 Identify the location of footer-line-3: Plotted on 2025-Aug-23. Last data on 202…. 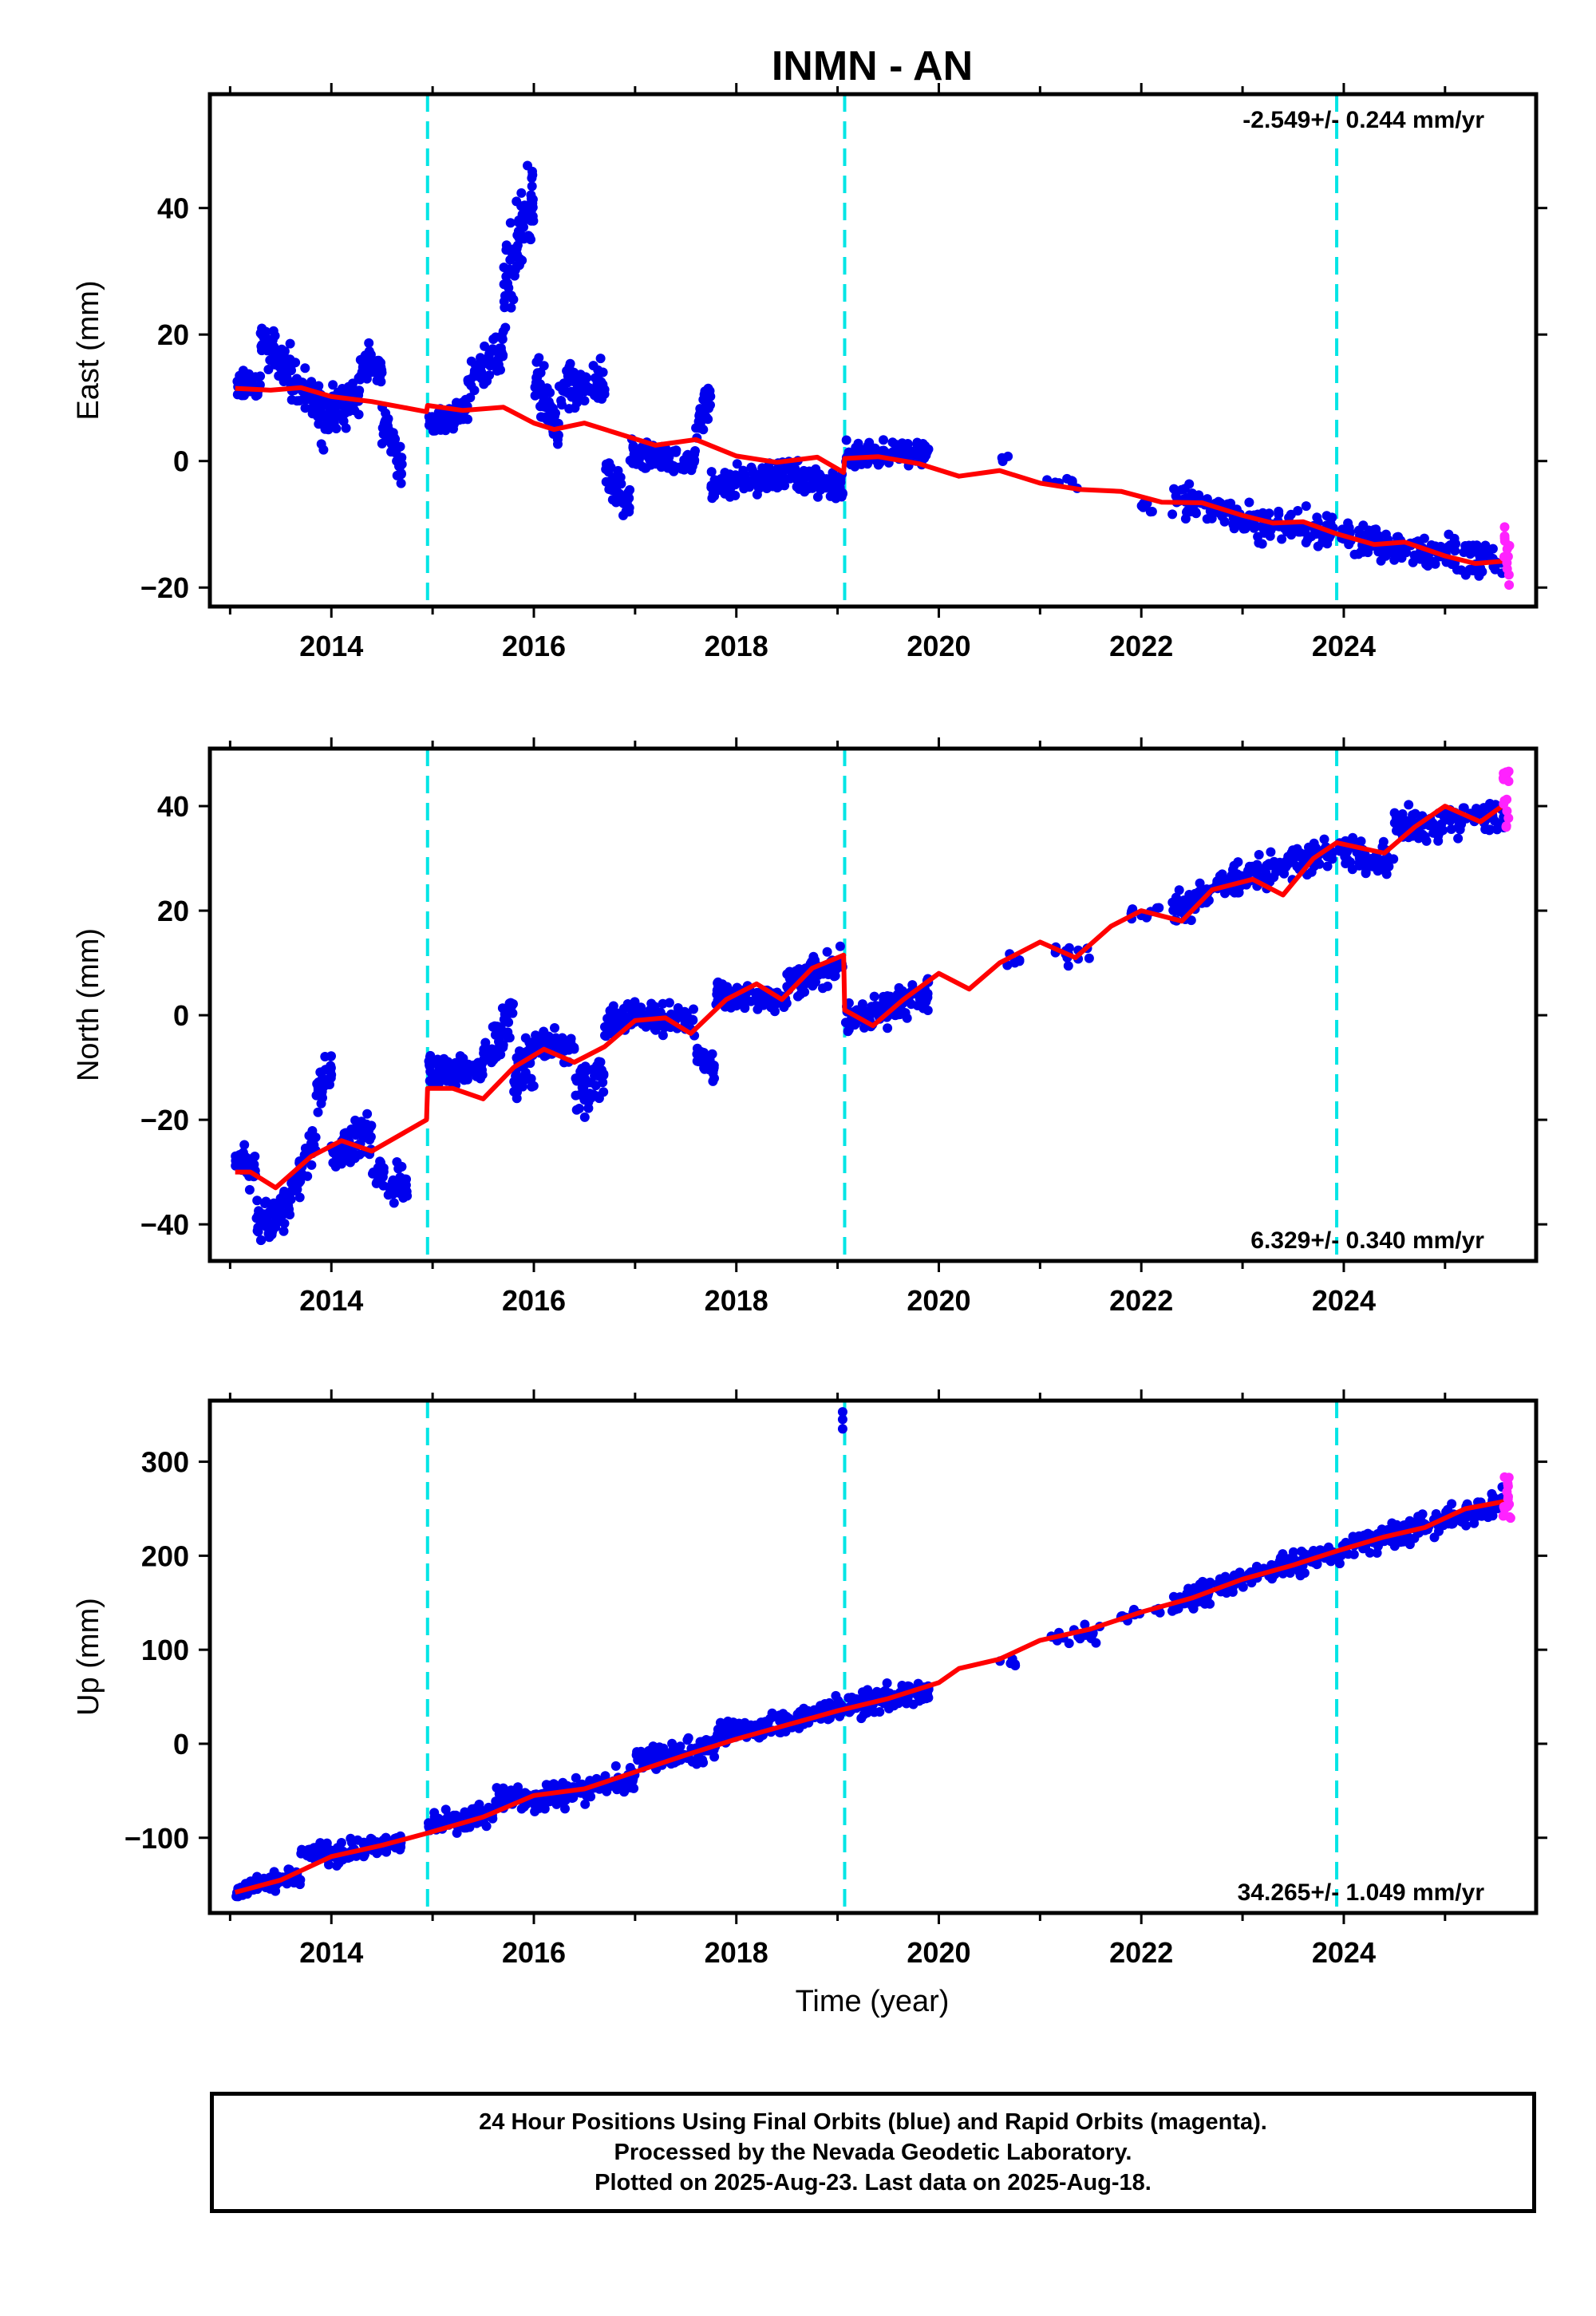
(873, 2182).